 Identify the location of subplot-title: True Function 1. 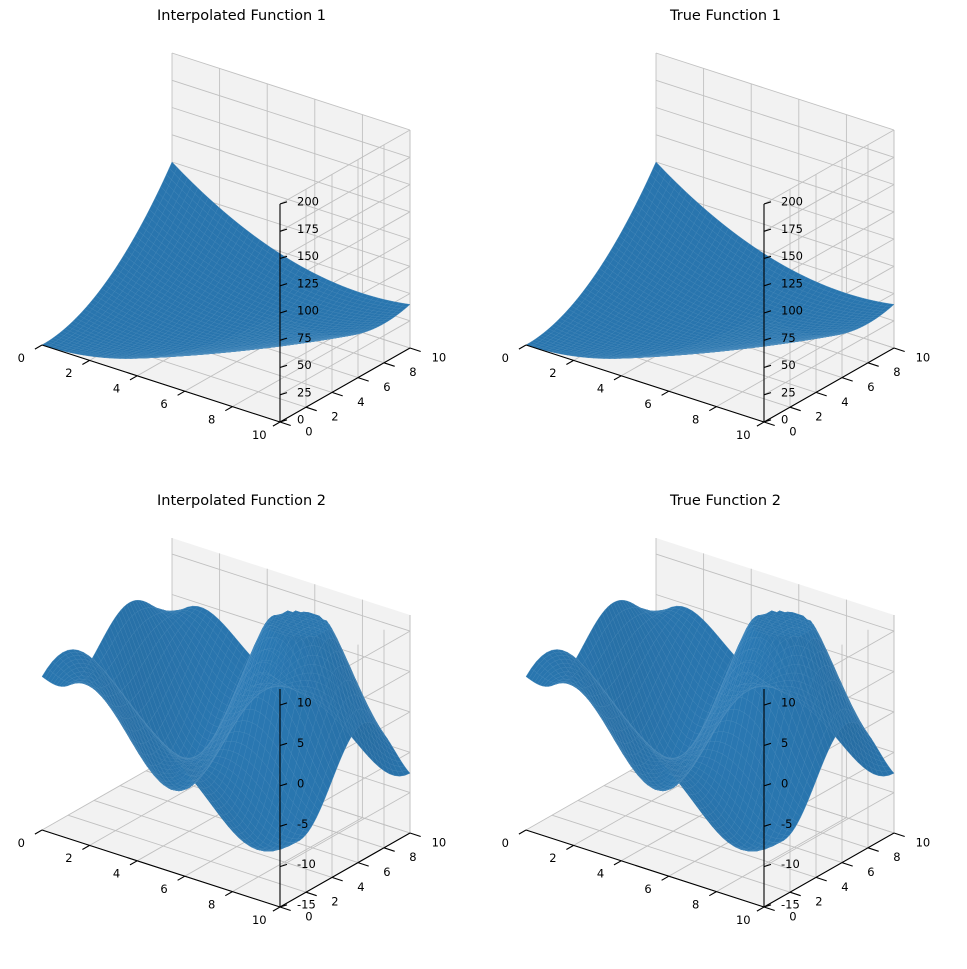
(725, 16).